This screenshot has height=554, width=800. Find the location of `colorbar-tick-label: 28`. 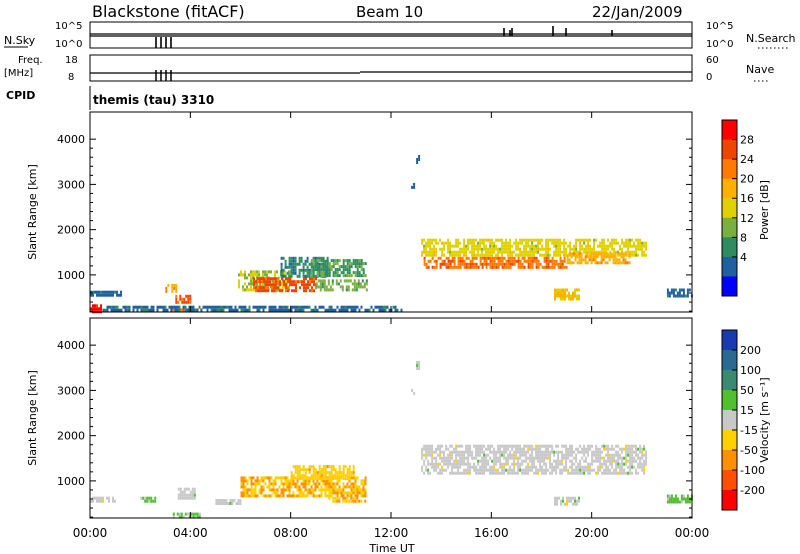

colorbar-tick-label: 28 is located at coordinates (747, 140).